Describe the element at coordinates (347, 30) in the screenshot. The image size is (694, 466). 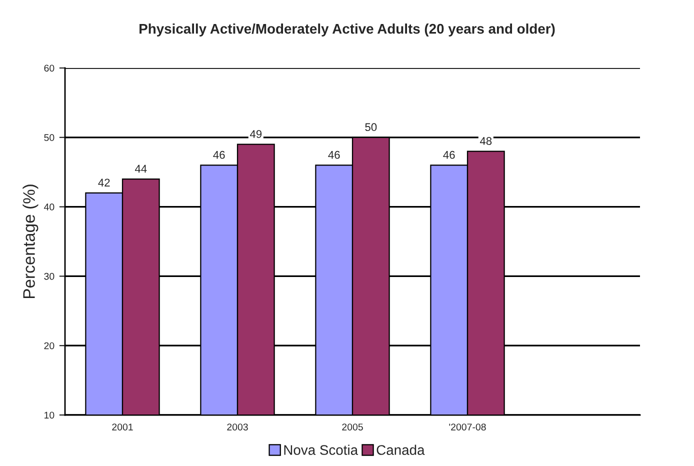
I see `chart-title: Physically Active/Moderately Active Adults (20 years and older)` at that location.